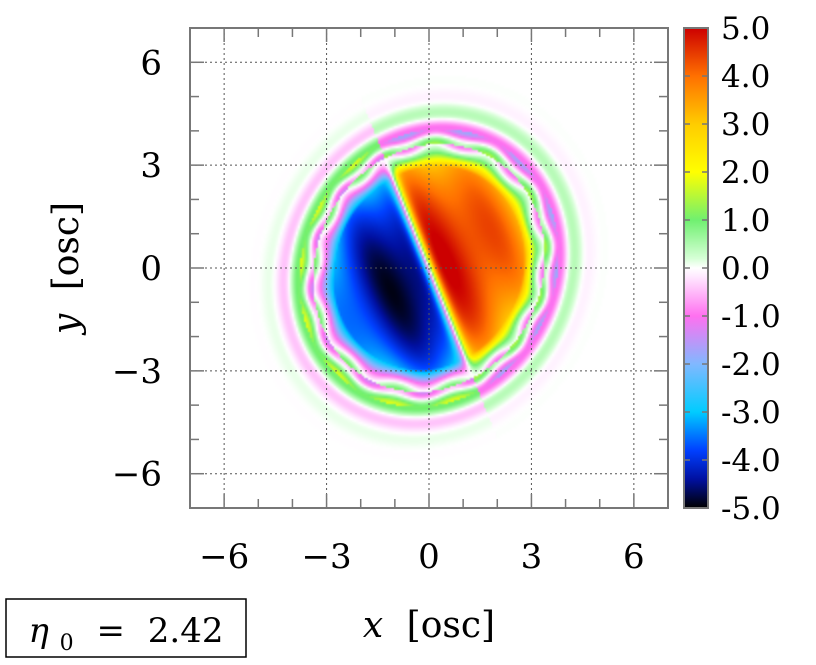 This screenshot has height=665, width=816. Describe the element at coordinates (745, 77) in the screenshot. I see `colorbar-label: 4.0` at that location.